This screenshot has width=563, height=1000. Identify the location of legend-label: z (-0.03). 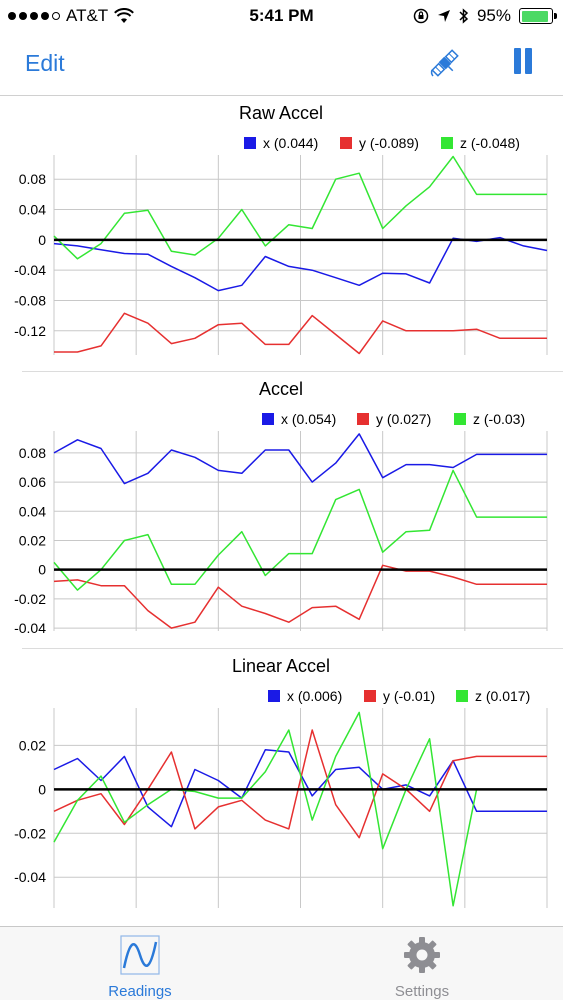
(499, 419).